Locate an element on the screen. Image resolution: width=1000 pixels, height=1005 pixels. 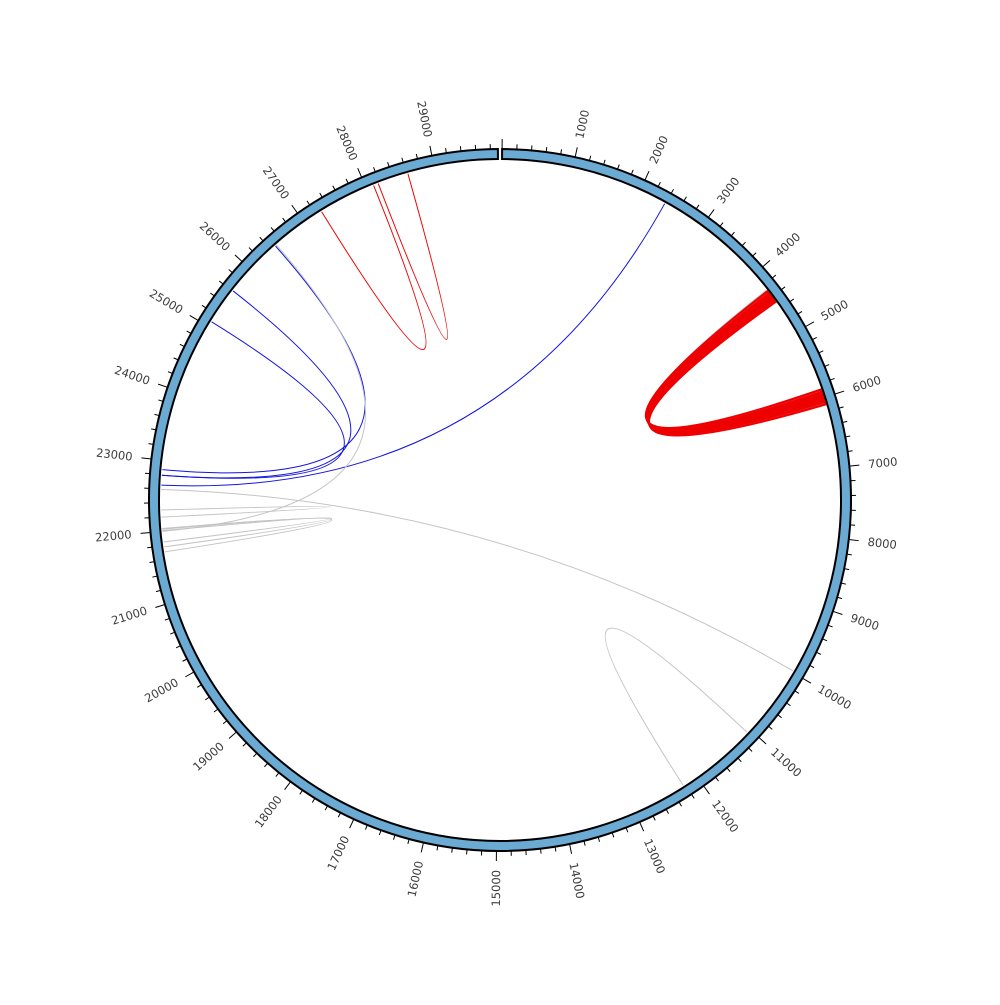
tick-label-28000: 28000 is located at coordinates (346, 143).